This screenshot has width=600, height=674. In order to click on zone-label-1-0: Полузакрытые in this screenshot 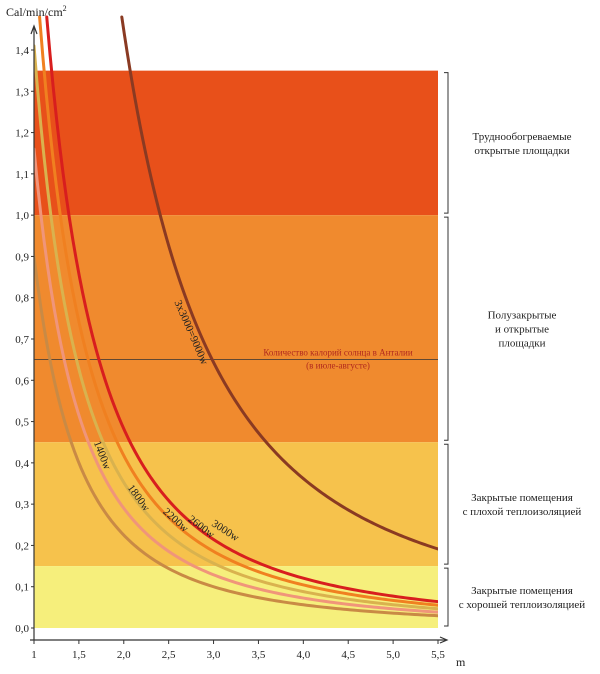, I will do `click(522, 316)`.